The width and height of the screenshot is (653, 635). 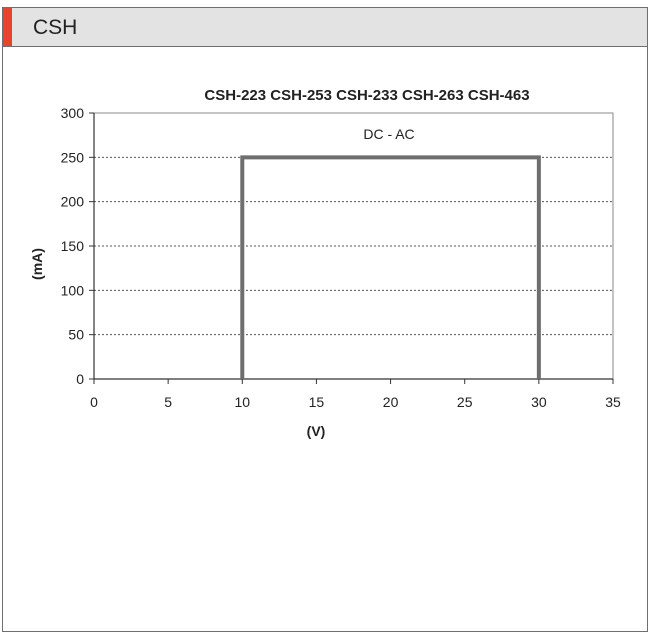 I want to click on x-tick-label-20: 20, so click(x=391, y=402).